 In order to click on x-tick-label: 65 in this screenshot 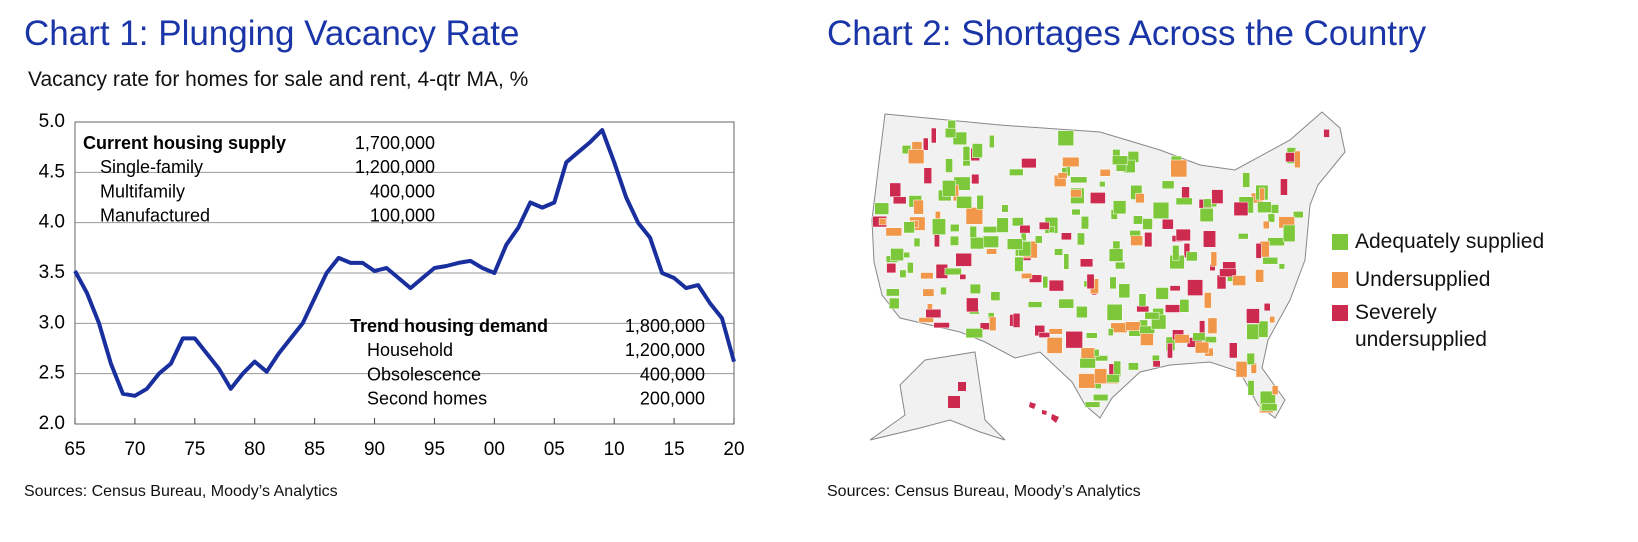, I will do `click(74, 449)`.